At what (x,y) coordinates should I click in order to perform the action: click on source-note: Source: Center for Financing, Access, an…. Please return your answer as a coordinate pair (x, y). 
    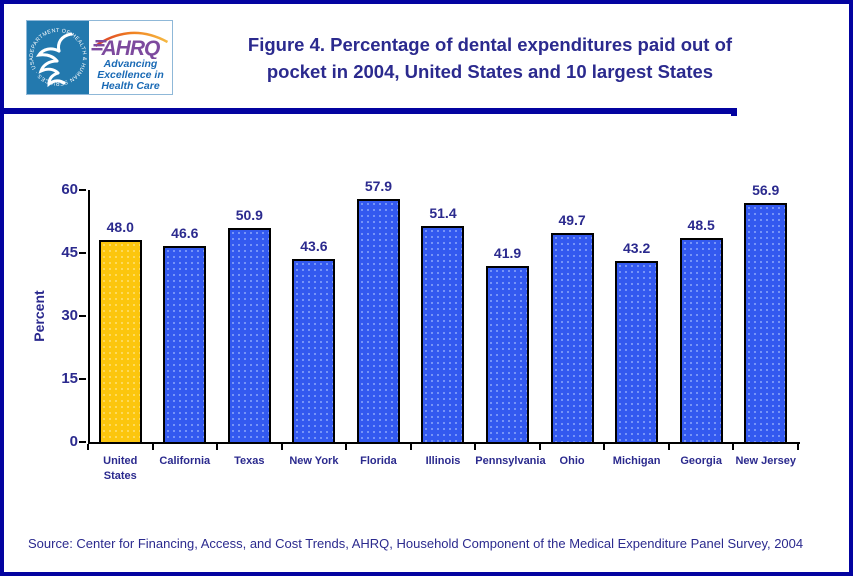
    Looking at the image, I should click on (416, 543).